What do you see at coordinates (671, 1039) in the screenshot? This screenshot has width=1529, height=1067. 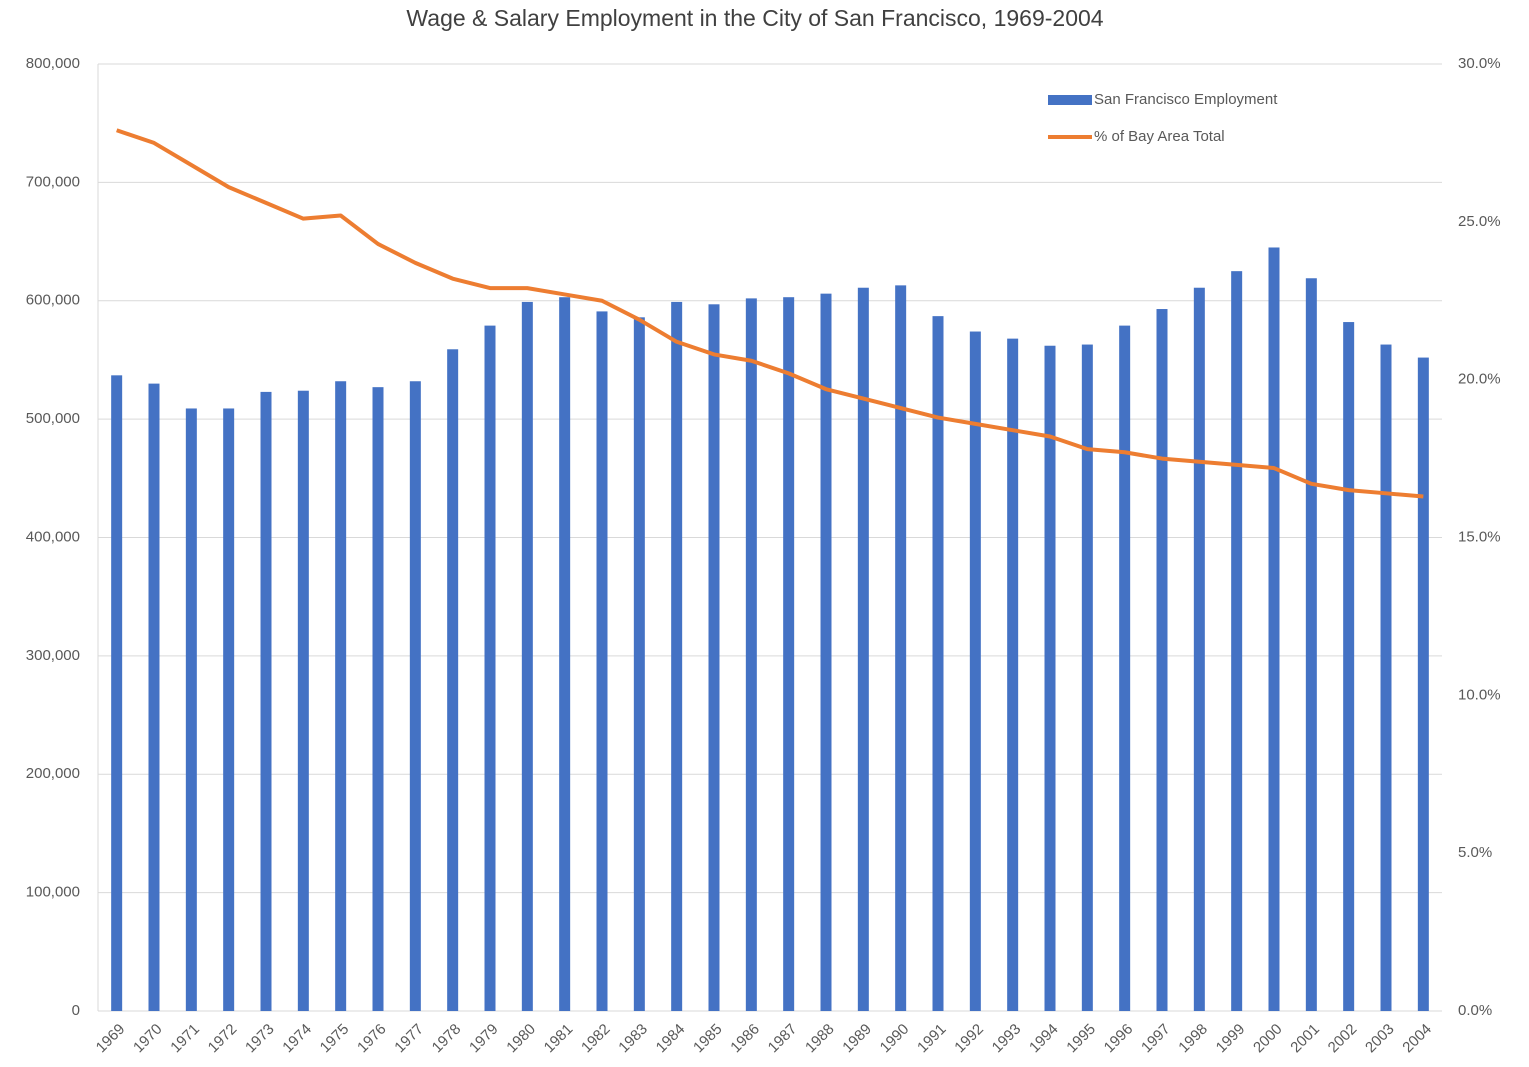 I see `x-tick-label: 1984` at bounding box center [671, 1039].